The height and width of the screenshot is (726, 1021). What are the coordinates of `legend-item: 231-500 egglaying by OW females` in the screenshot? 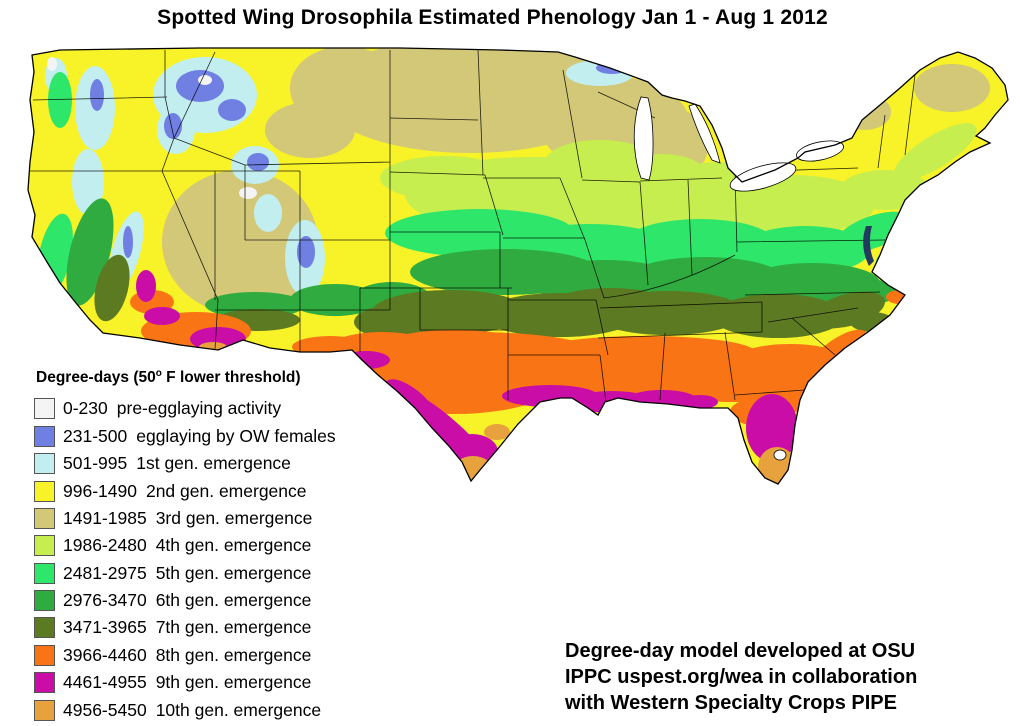 It's located at (229, 436).